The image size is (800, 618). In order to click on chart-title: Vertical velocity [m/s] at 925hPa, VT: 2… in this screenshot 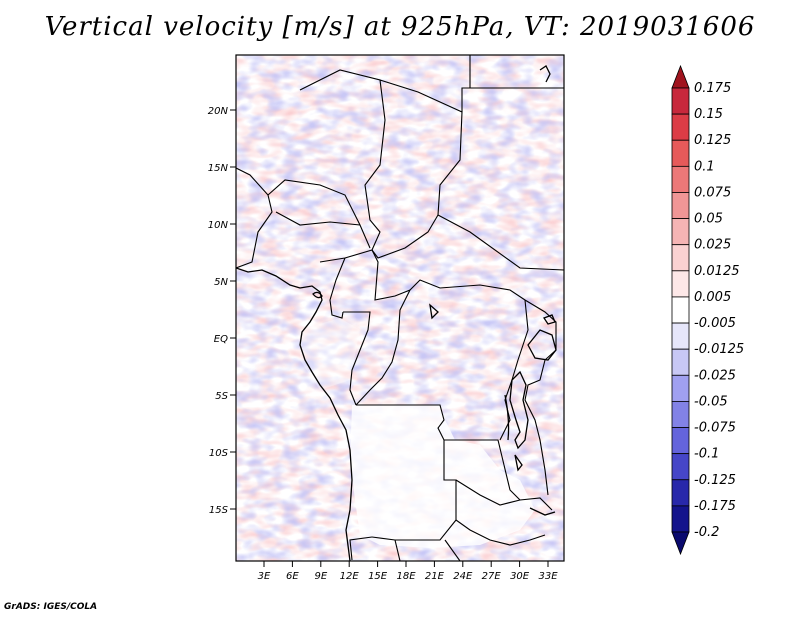, I will do `click(400, 27)`.